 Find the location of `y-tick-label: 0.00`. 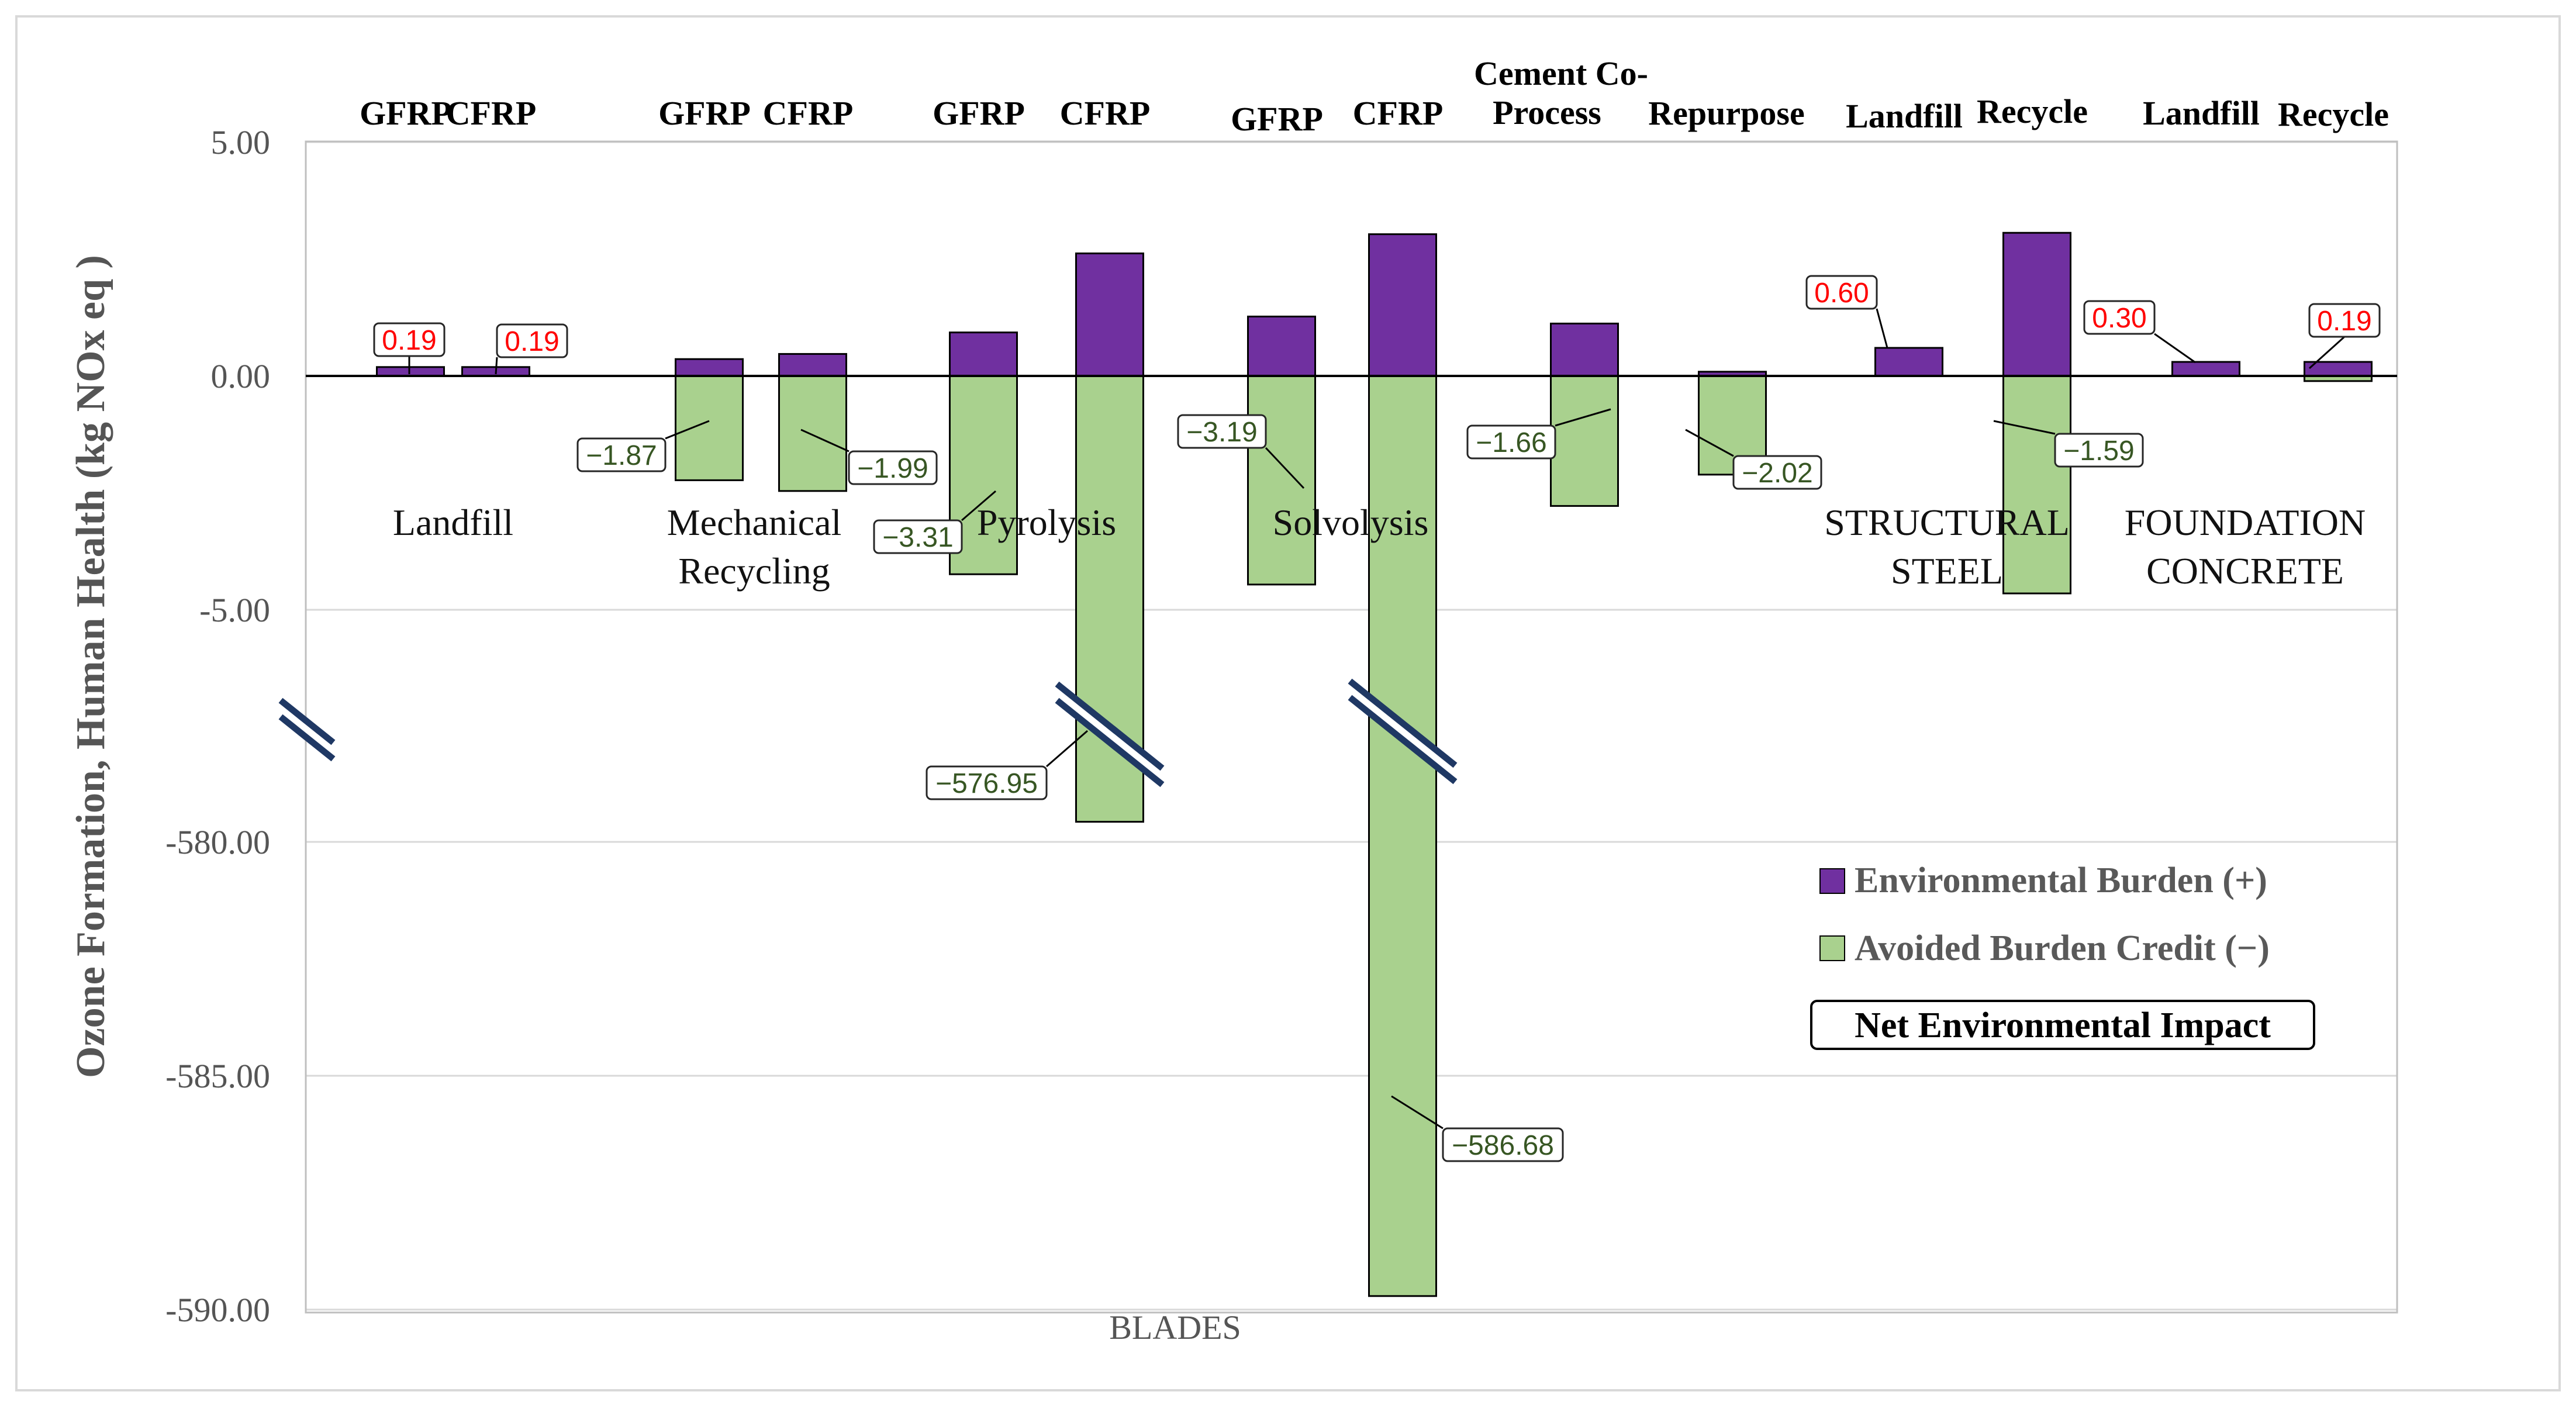

y-tick-label: 0.00 is located at coordinates (241, 376).